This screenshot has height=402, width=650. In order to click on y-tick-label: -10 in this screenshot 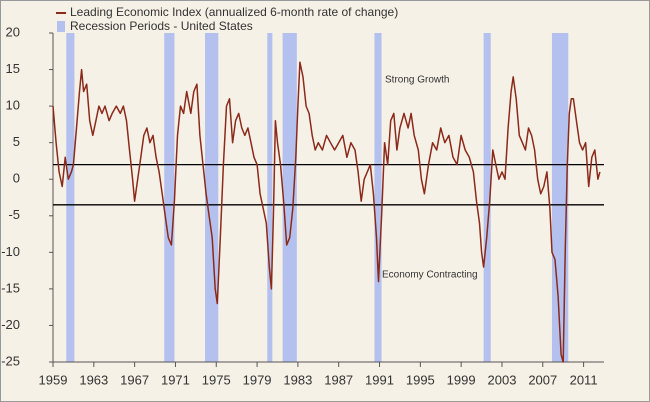, I will do `click(10, 251)`.